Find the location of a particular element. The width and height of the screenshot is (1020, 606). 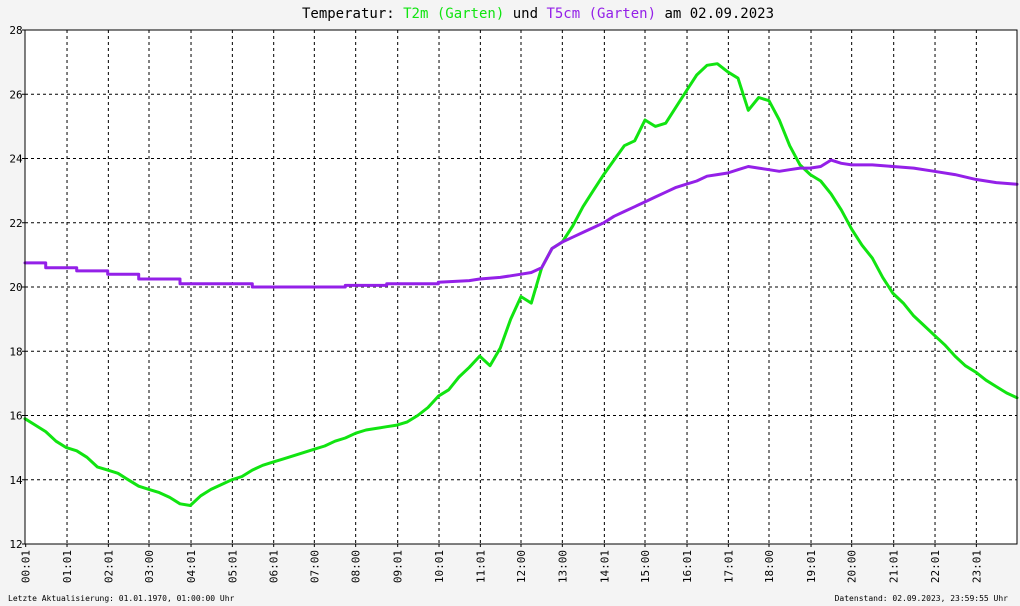

title-joiner: und is located at coordinates (525, 14).